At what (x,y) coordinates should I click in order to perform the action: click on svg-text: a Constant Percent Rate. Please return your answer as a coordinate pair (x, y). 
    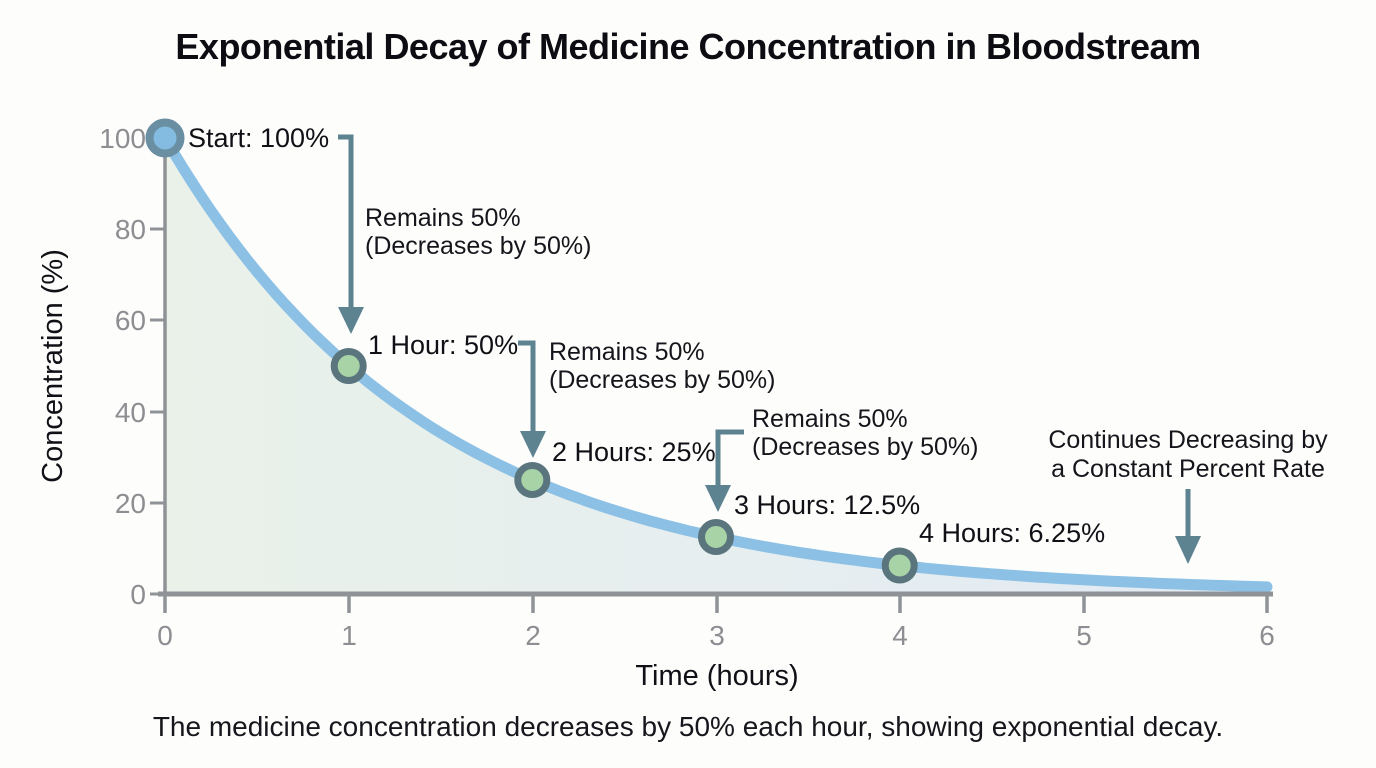
    Looking at the image, I should click on (1188, 469).